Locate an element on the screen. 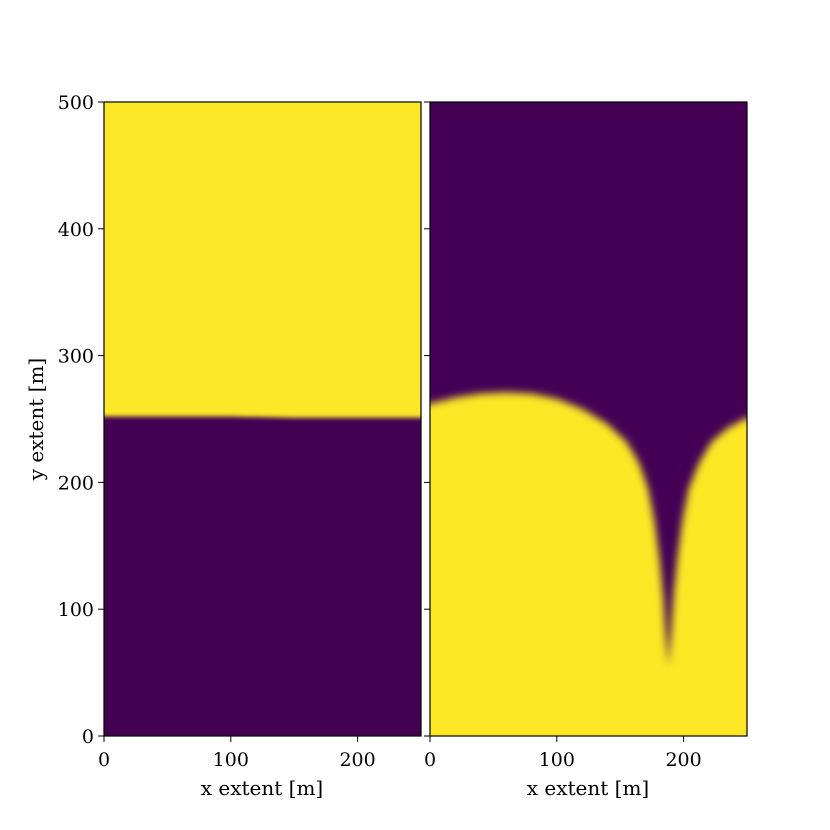 This screenshot has height=830, width=830. y-tick-label: 400 is located at coordinates (76, 230).